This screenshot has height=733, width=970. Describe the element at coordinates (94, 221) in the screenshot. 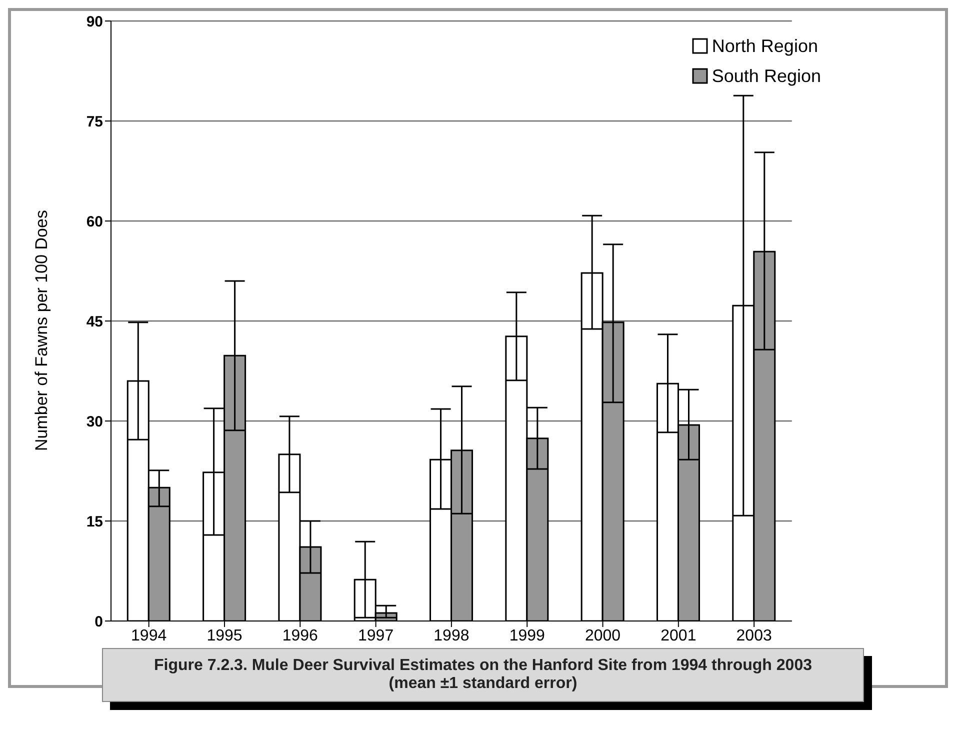

I see `y-tick-label: 60` at that location.